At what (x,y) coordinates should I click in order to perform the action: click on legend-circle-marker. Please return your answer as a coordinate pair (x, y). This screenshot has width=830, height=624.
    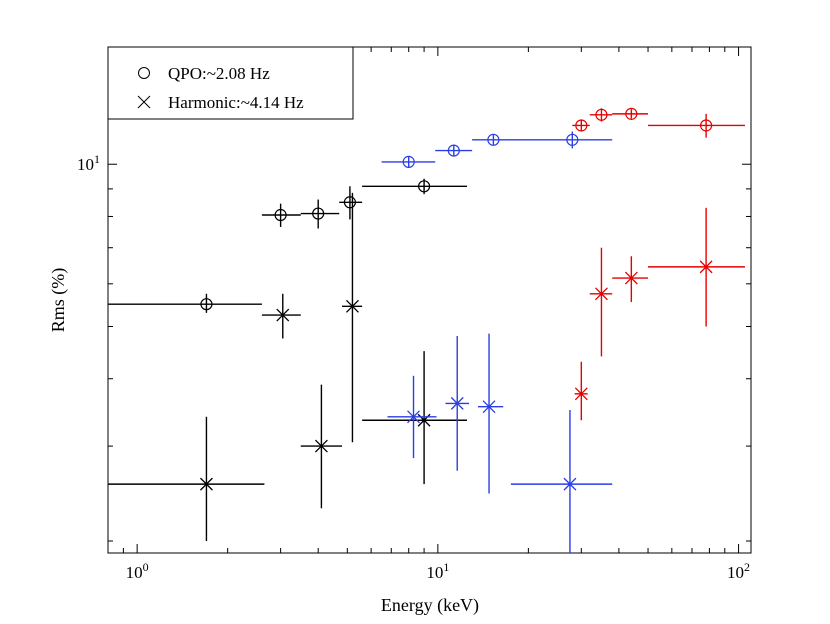
    Looking at the image, I should click on (144, 73).